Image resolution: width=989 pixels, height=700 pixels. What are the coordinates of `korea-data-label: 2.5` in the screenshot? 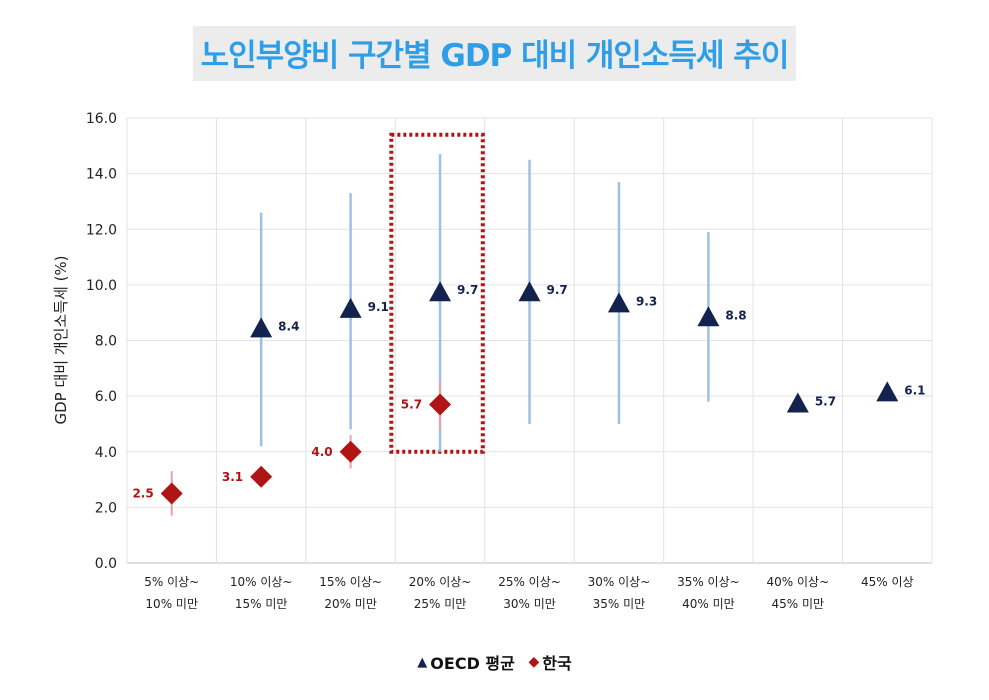 It's located at (142, 493).